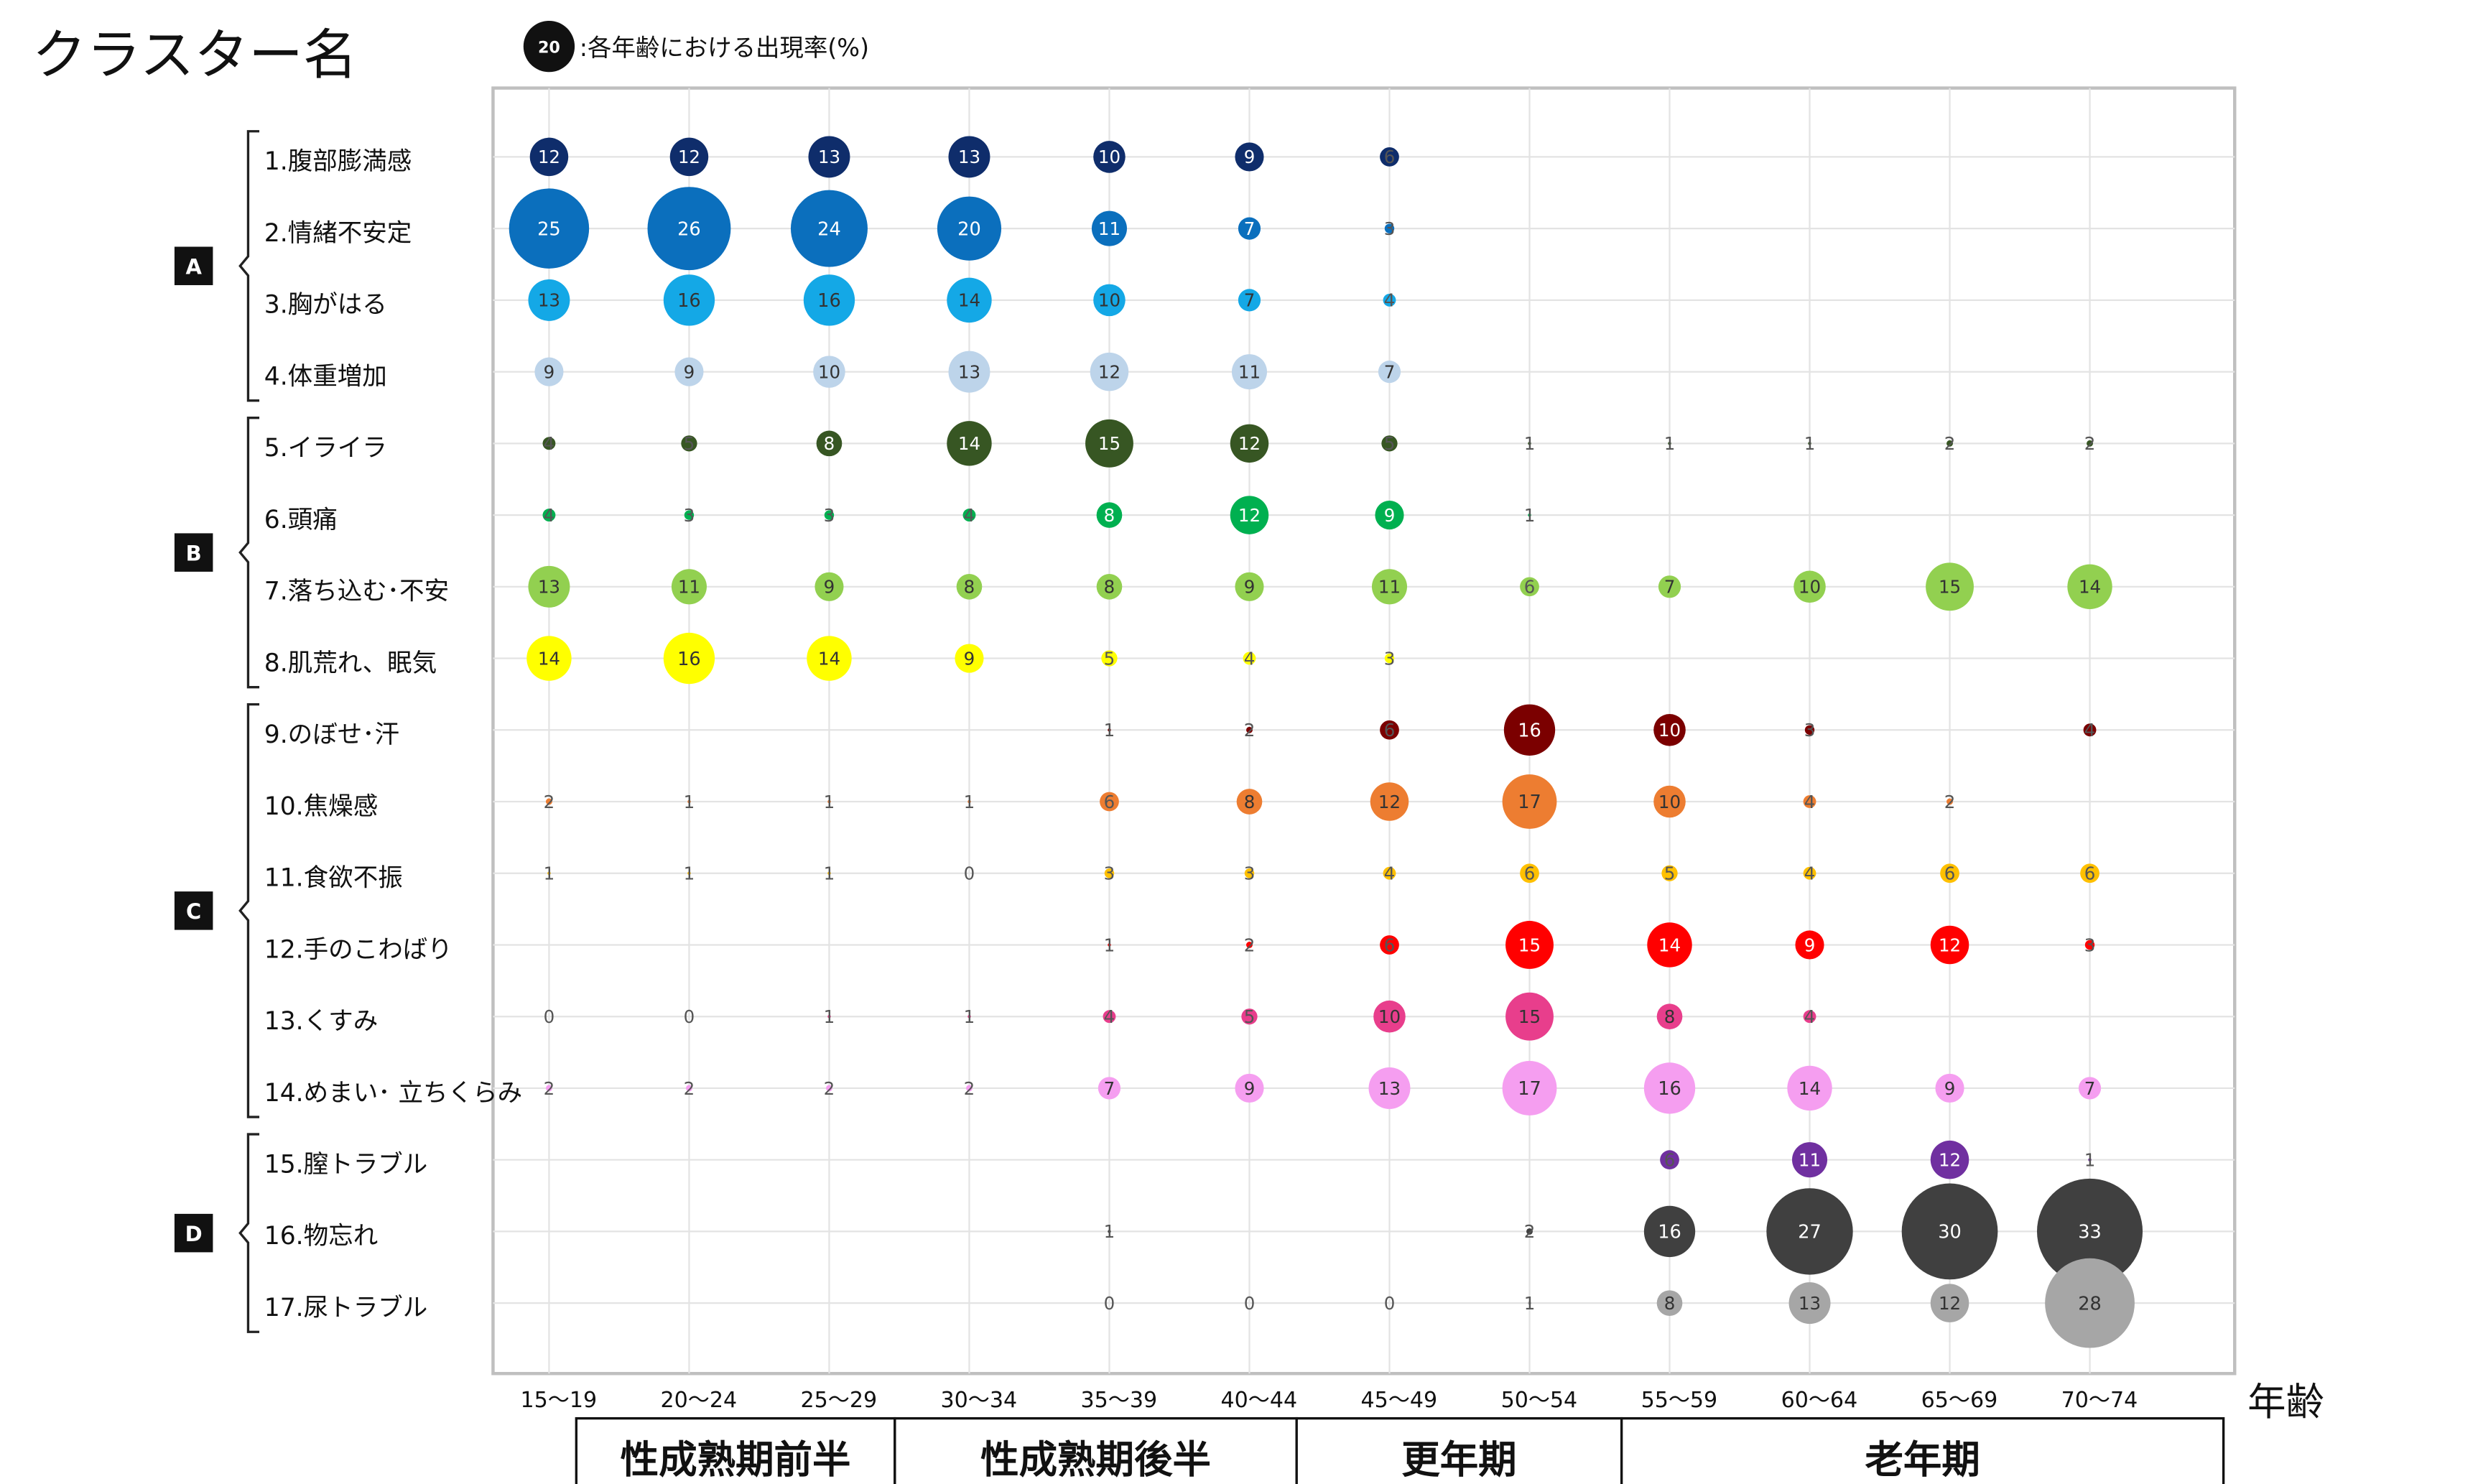  Describe the element at coordinates (333, 878) in the screenshot. I see `row-label: 11.食欲不振` at that location.